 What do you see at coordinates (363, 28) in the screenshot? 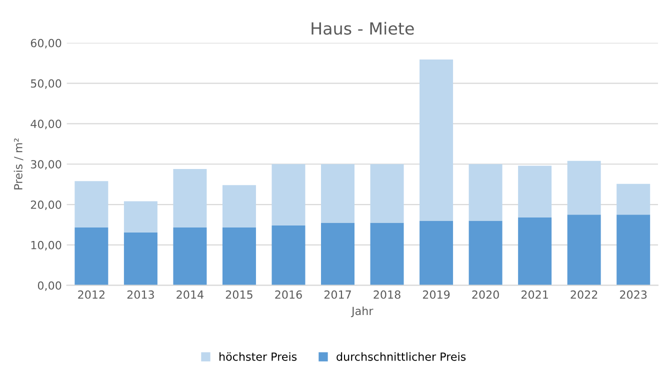
I see `chart-title: Haus - Miete` at bounding box center [363, 28].